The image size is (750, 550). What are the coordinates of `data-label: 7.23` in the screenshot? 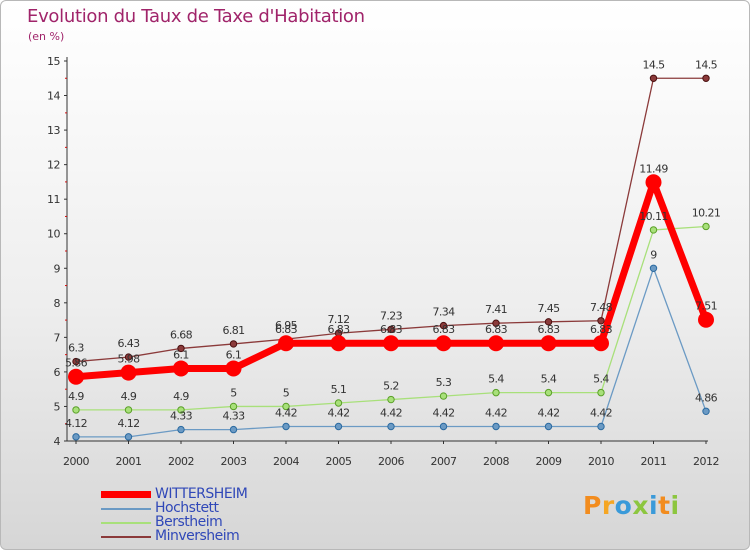 It's located at (391, 315).